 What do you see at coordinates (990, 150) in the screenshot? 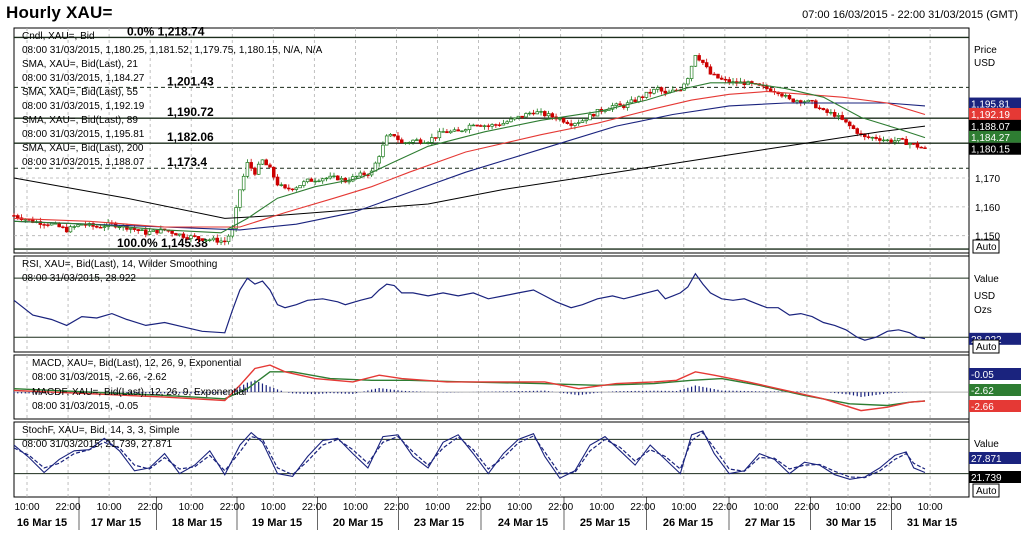
I see `price-tag-label: 1,180.15` at bounding box center [990, 150].